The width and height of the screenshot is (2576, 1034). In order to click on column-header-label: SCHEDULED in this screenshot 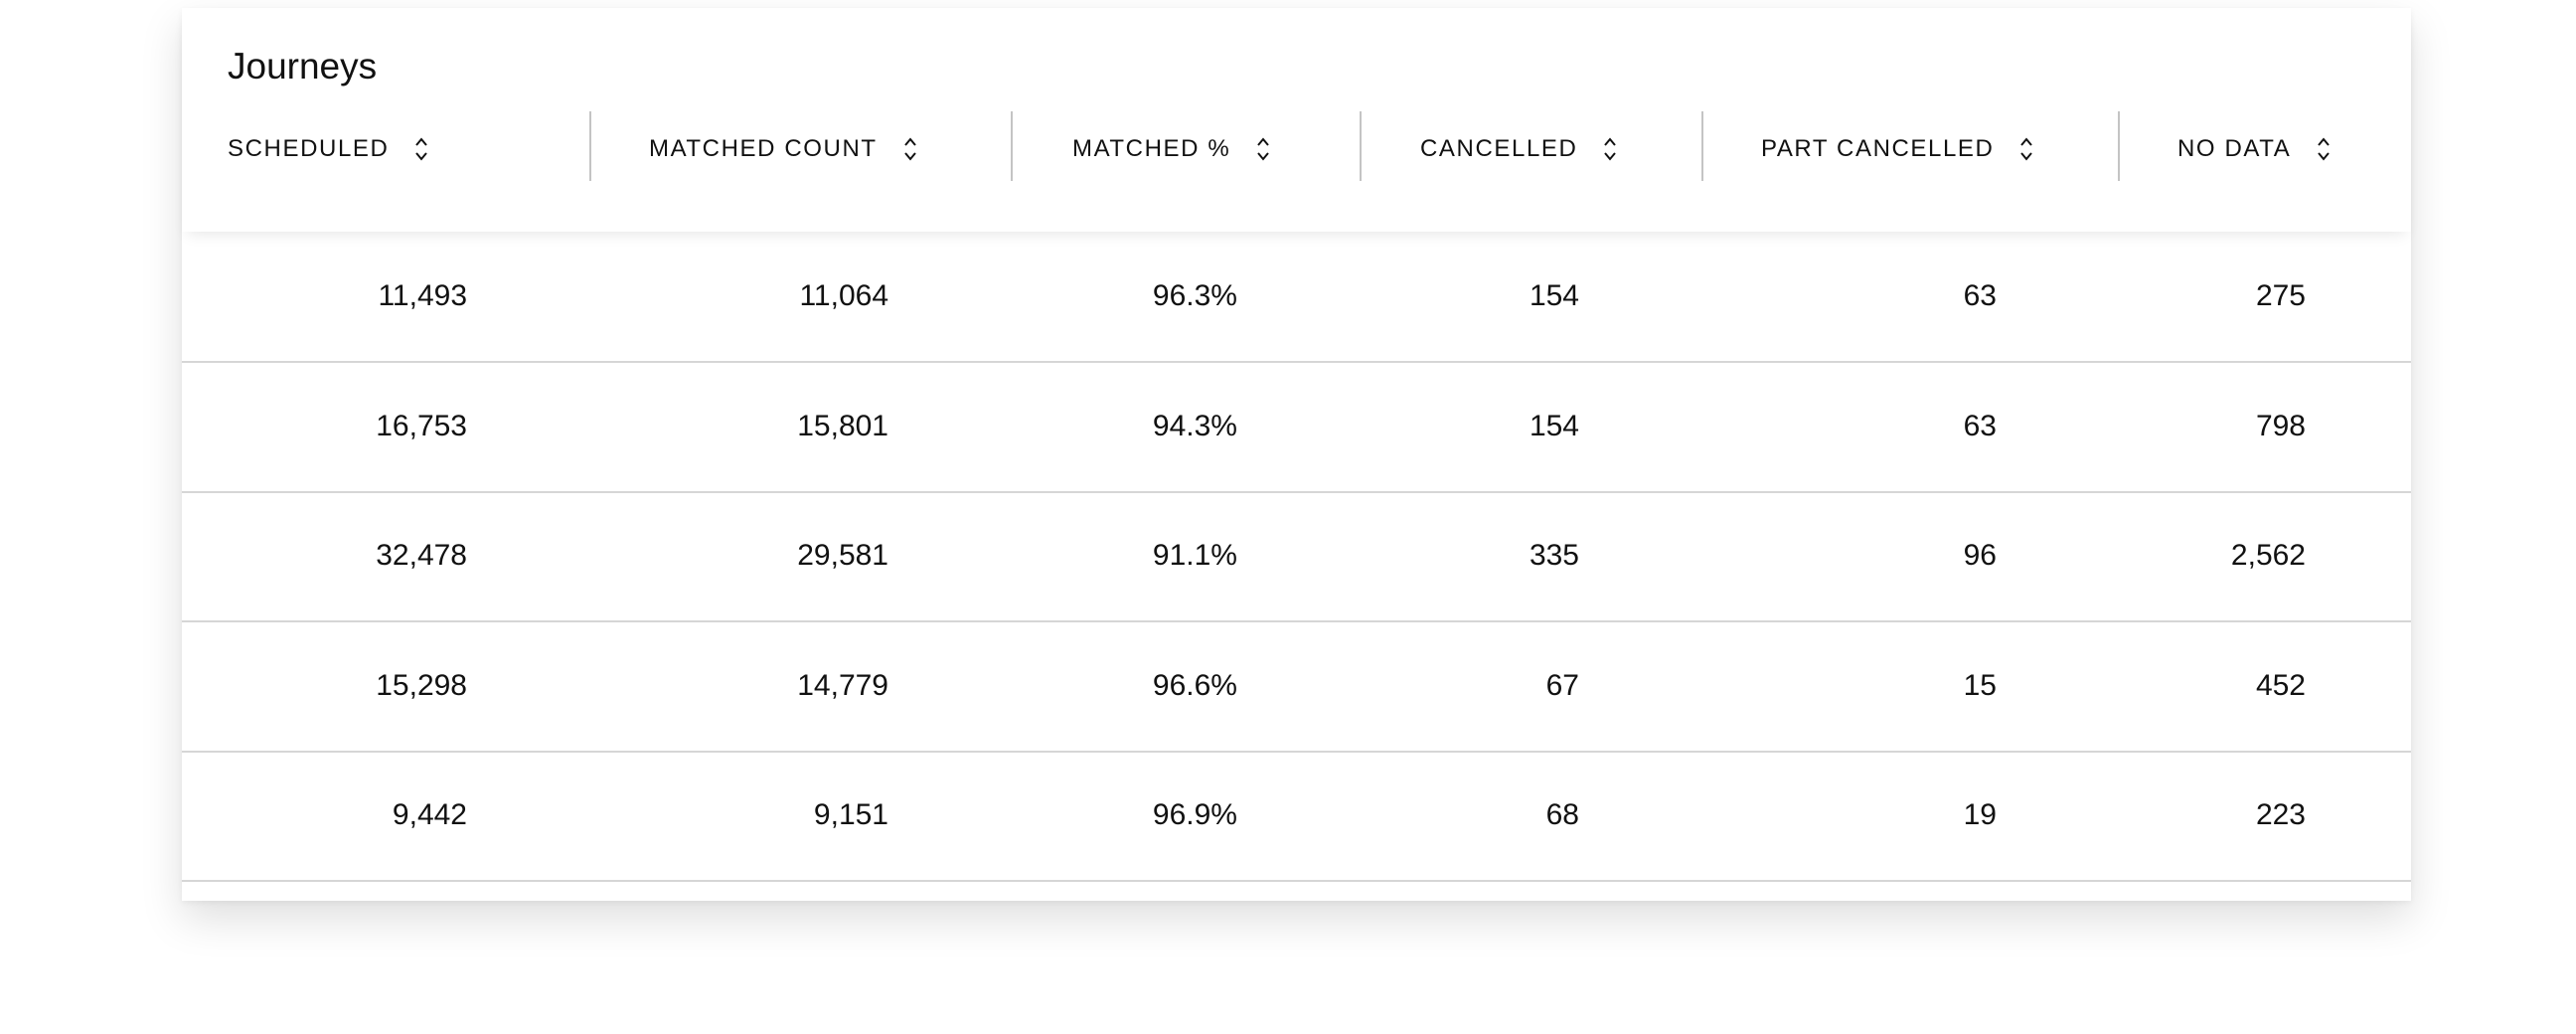, I will do `click(309, 148)`.